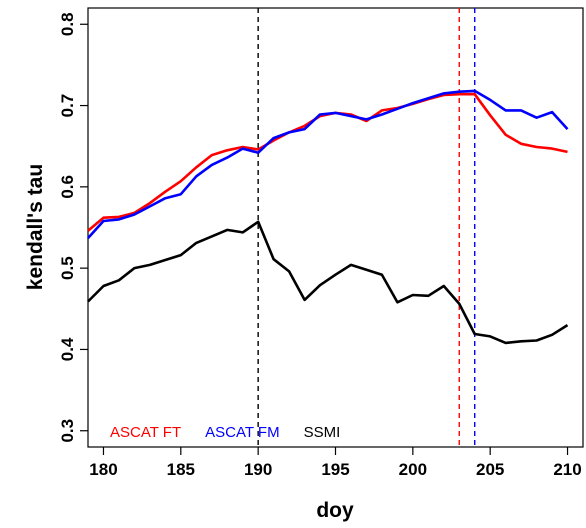 The height and width of the screenshot is (528, 586). I want to click on y-tick-label: 0.5, so click(67, 268).